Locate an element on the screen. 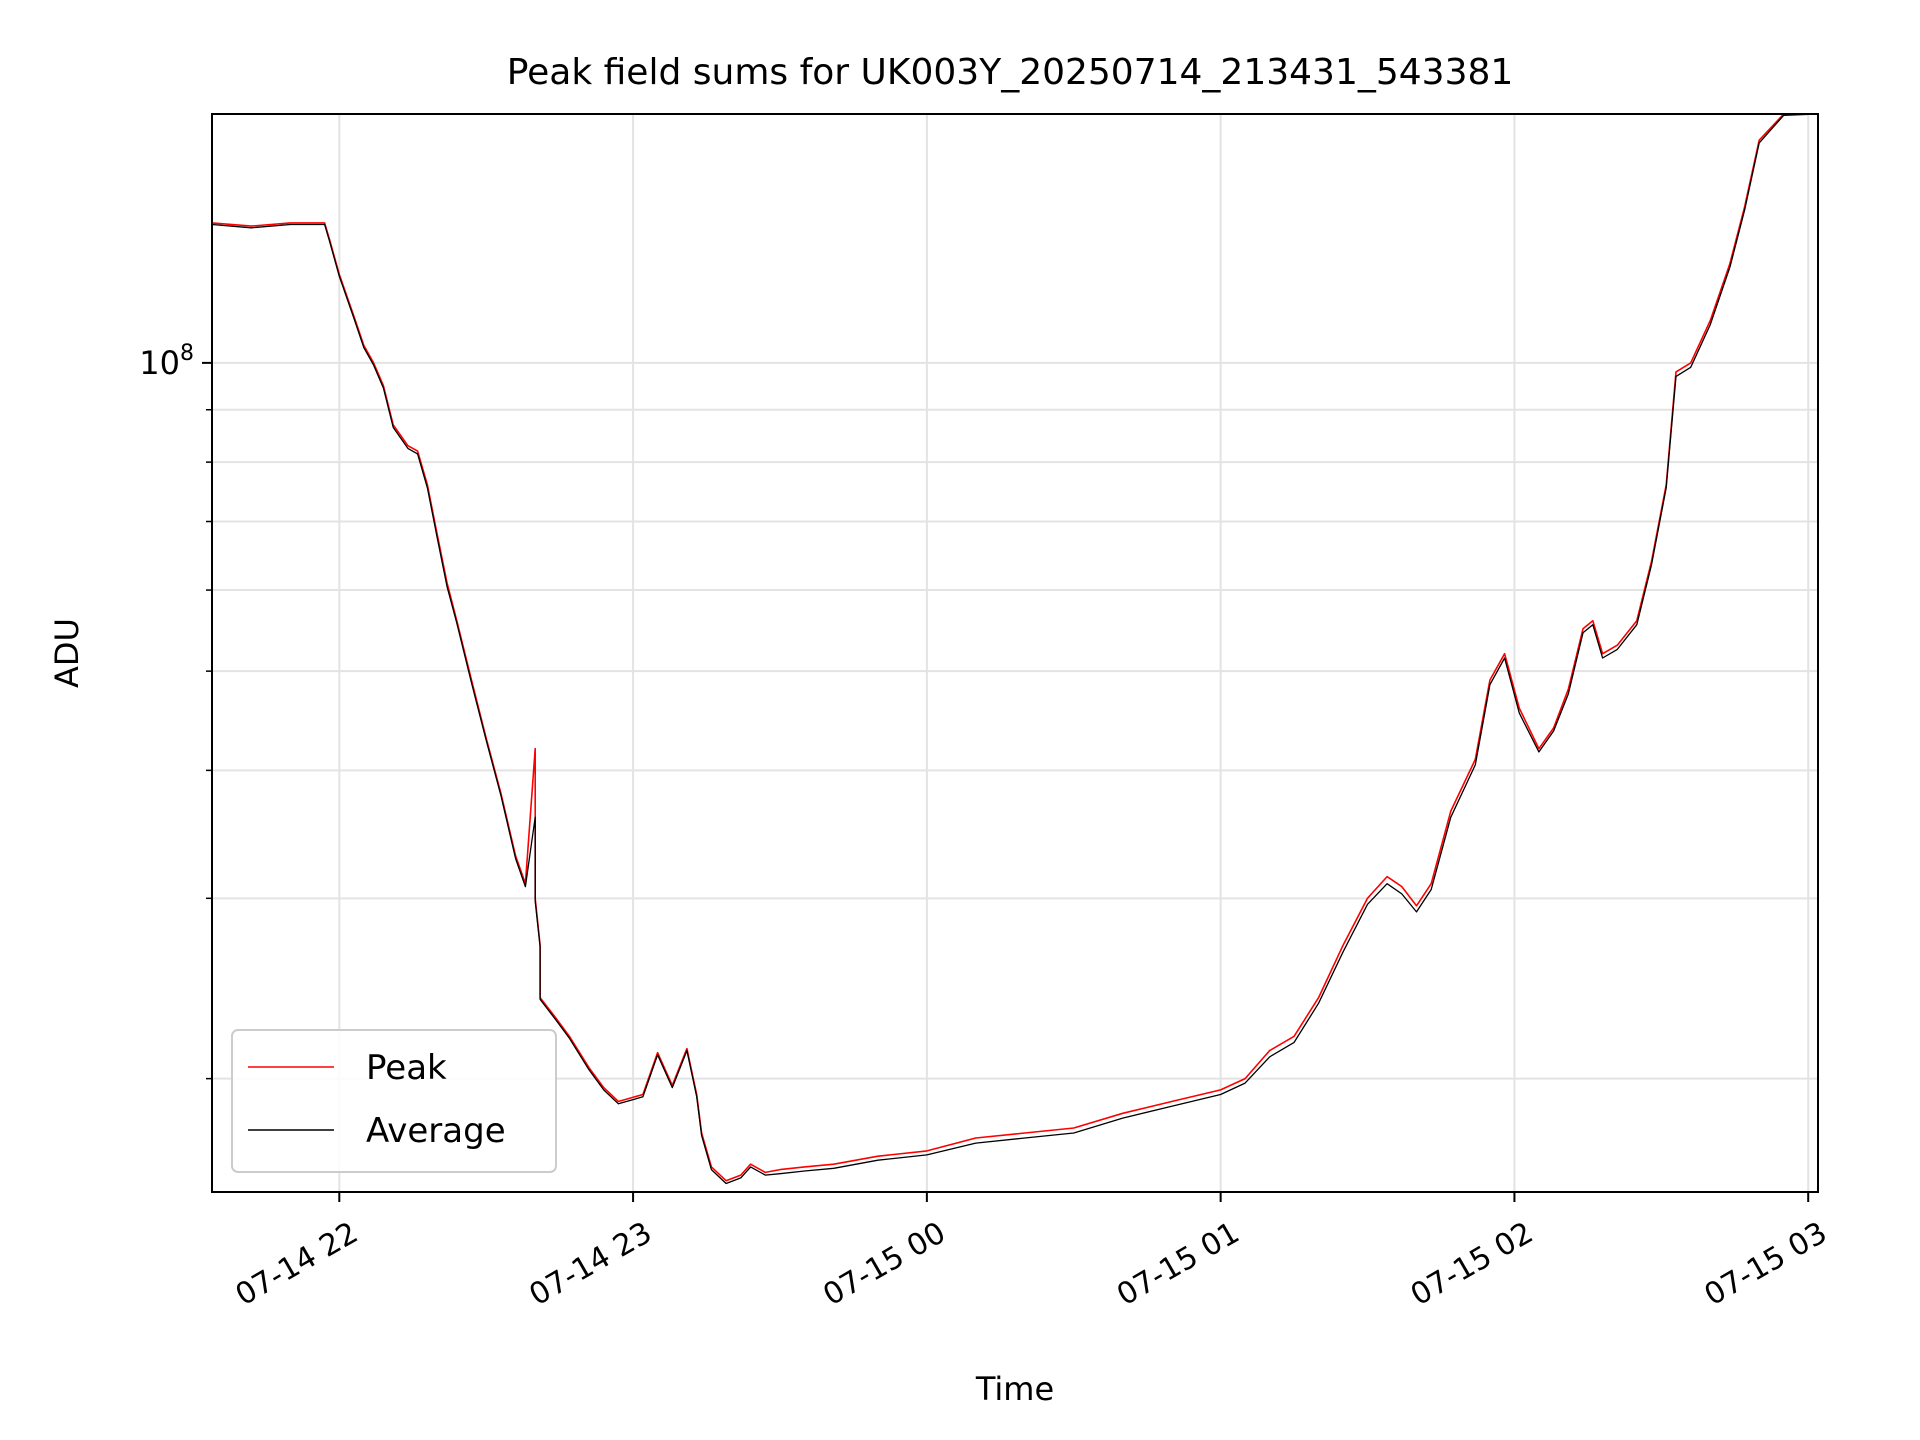  legend: Peak Average is located at coordinates (394, 1101).